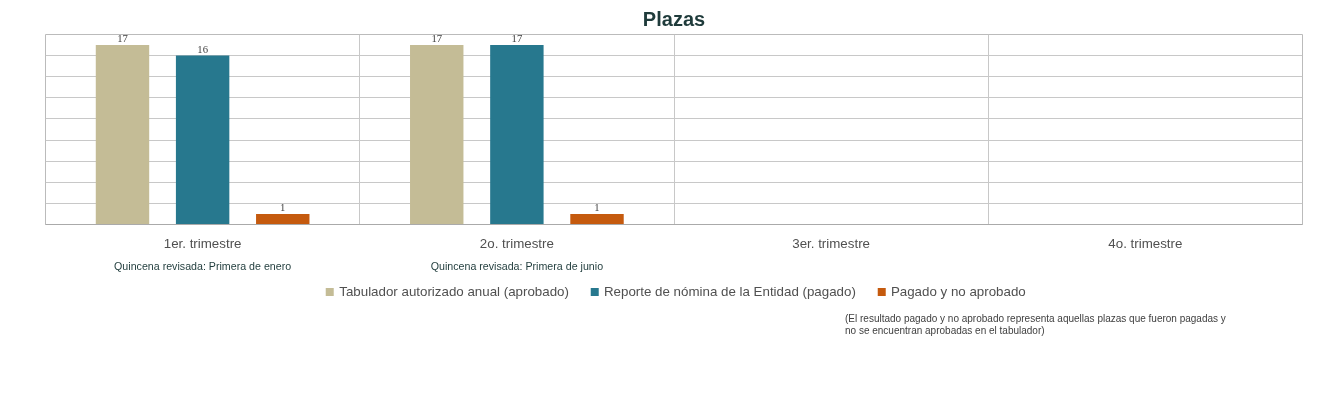 Image resolution: width=1338 pixels, height=402 pixels. I want to click on text: Quincena revisada: Primera de junio, so click(517, 265).